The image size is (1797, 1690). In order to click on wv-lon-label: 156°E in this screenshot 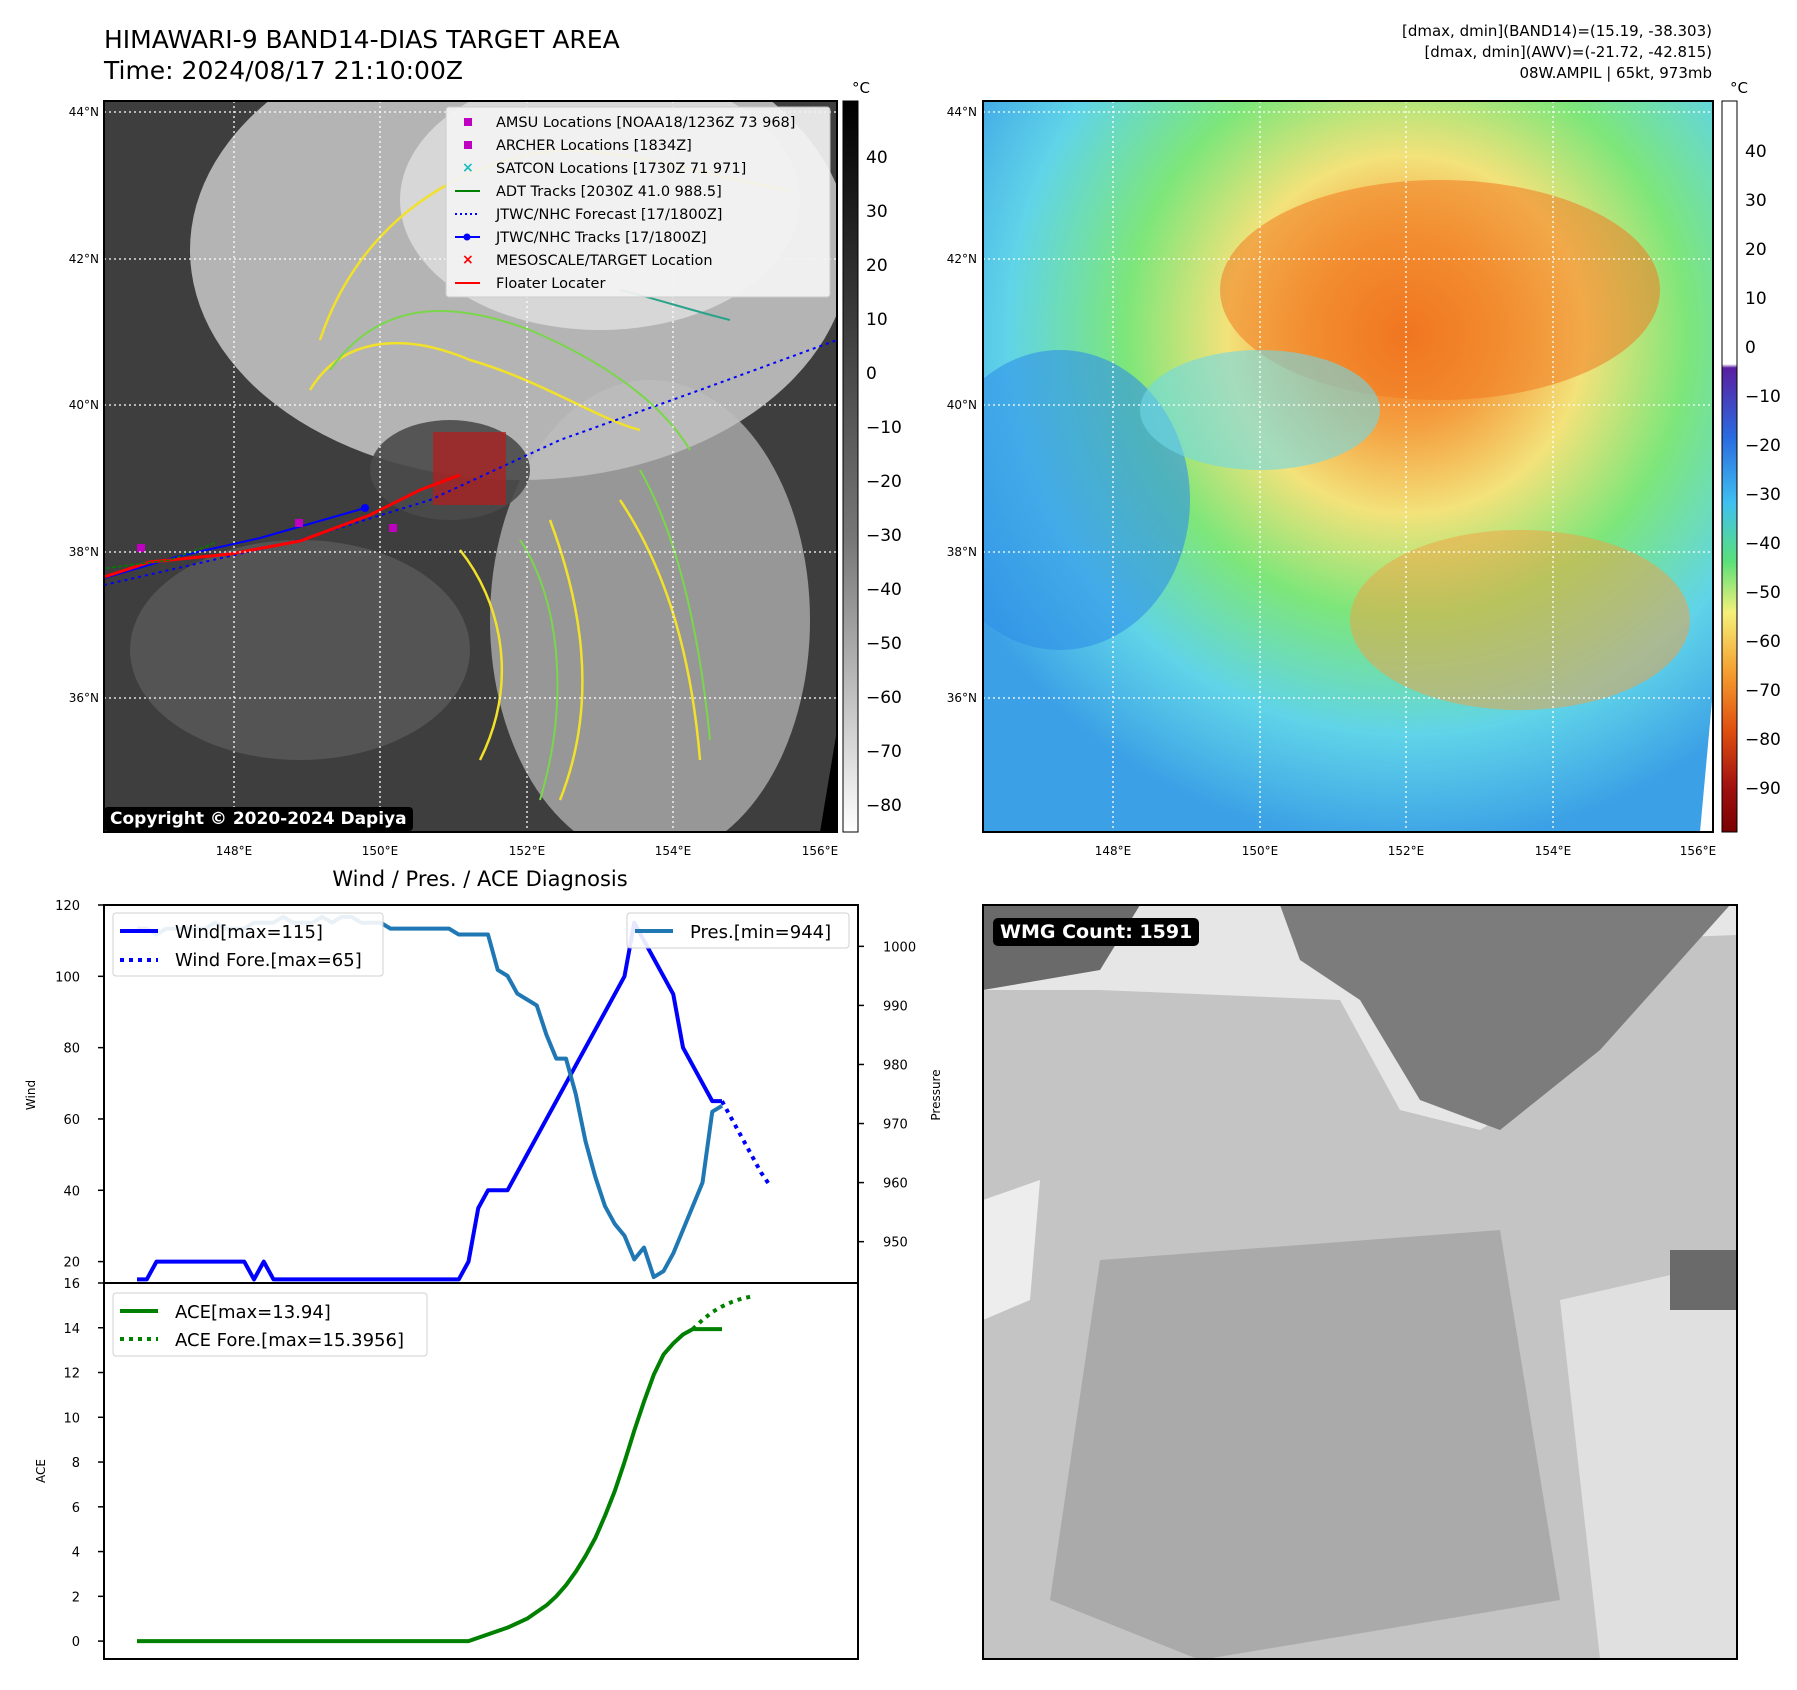, I will do `click(1698, 851)`.